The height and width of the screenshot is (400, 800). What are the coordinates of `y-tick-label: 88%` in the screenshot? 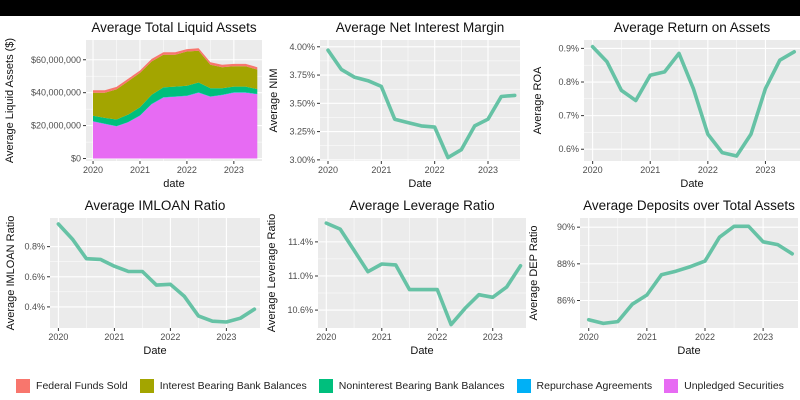 It's located at (566, 264).